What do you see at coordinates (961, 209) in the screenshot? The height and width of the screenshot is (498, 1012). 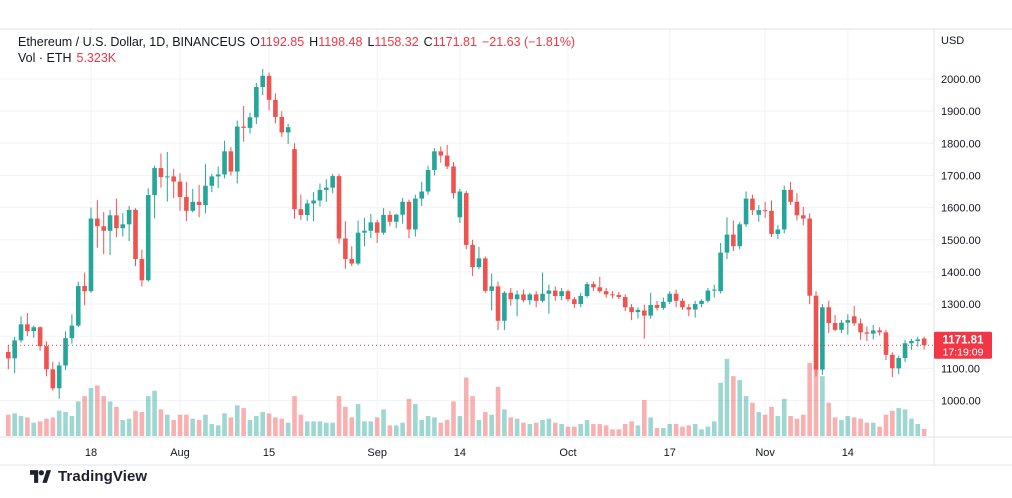 I see `price-tick-label: 1600.00` at bounding box center [961, 209].